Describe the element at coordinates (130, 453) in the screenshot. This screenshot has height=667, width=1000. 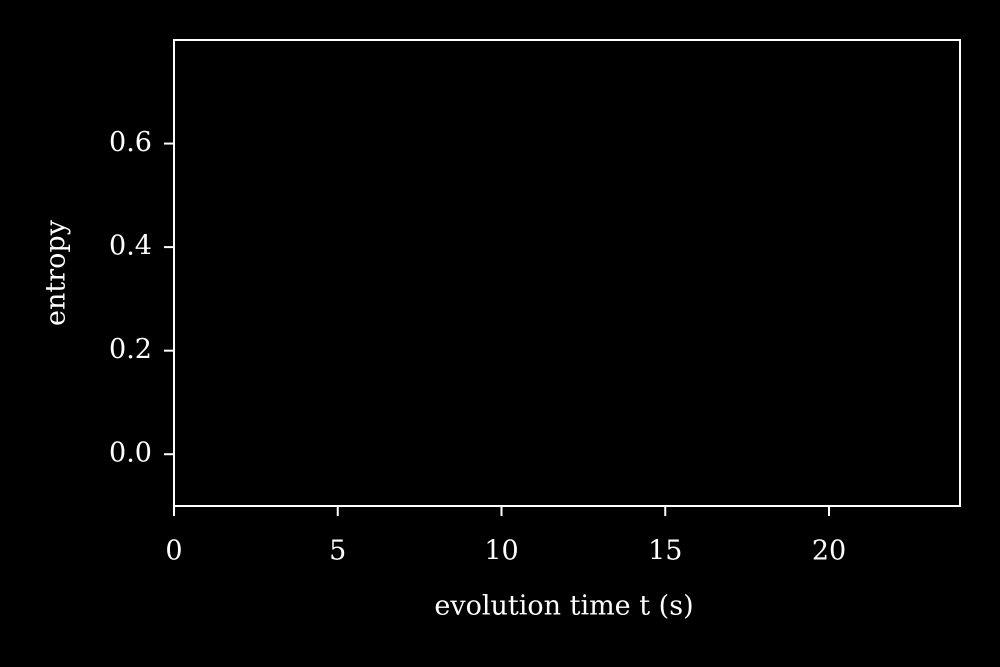
I see `y-tick-label: 0.0` at that location.